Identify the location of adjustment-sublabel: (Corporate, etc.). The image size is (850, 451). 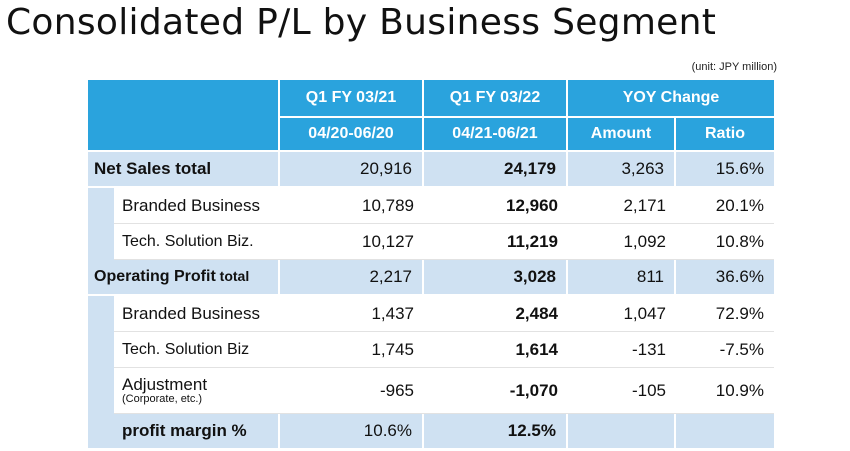
(162, 399).